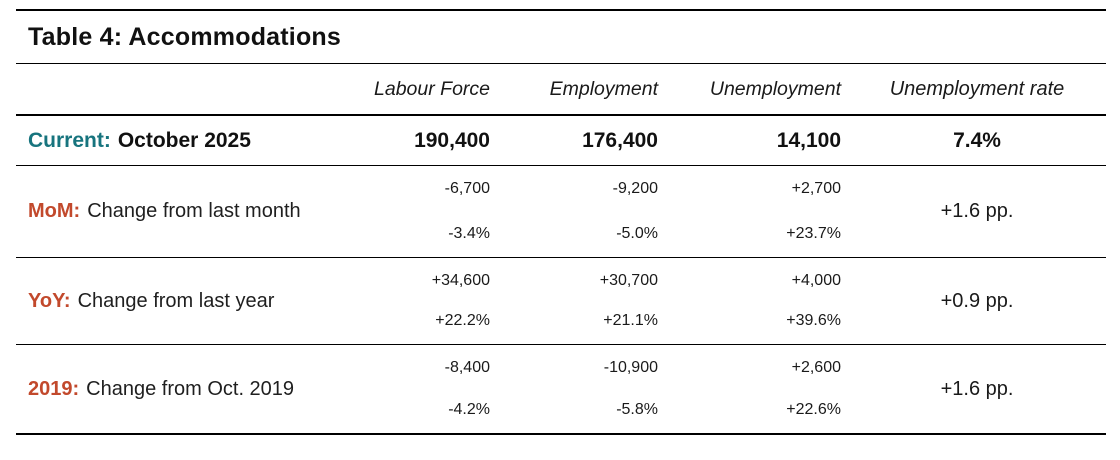 The width and height of the screenshot is (1120, 460). What do you see at coordinates (635, 188) in the screenshot?
I see `mom-employment-abs: -9,200` at bounding box center [635, 188].